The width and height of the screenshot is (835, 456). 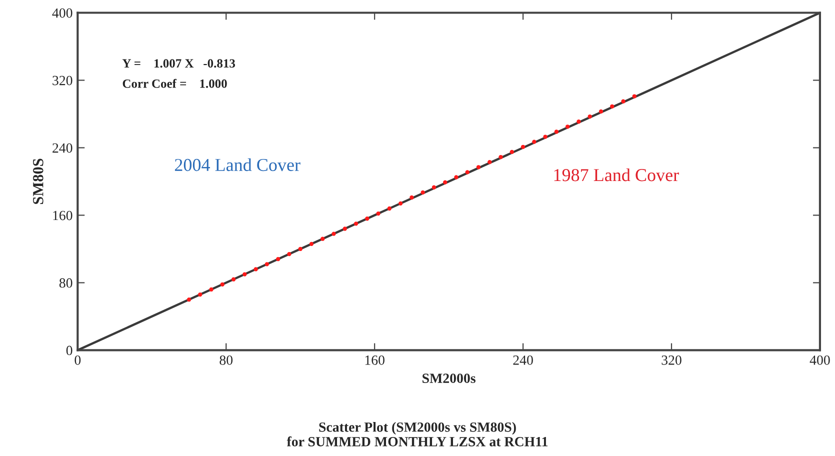 I want to click on y-tick-label: 80, so click(x=65, y=283).